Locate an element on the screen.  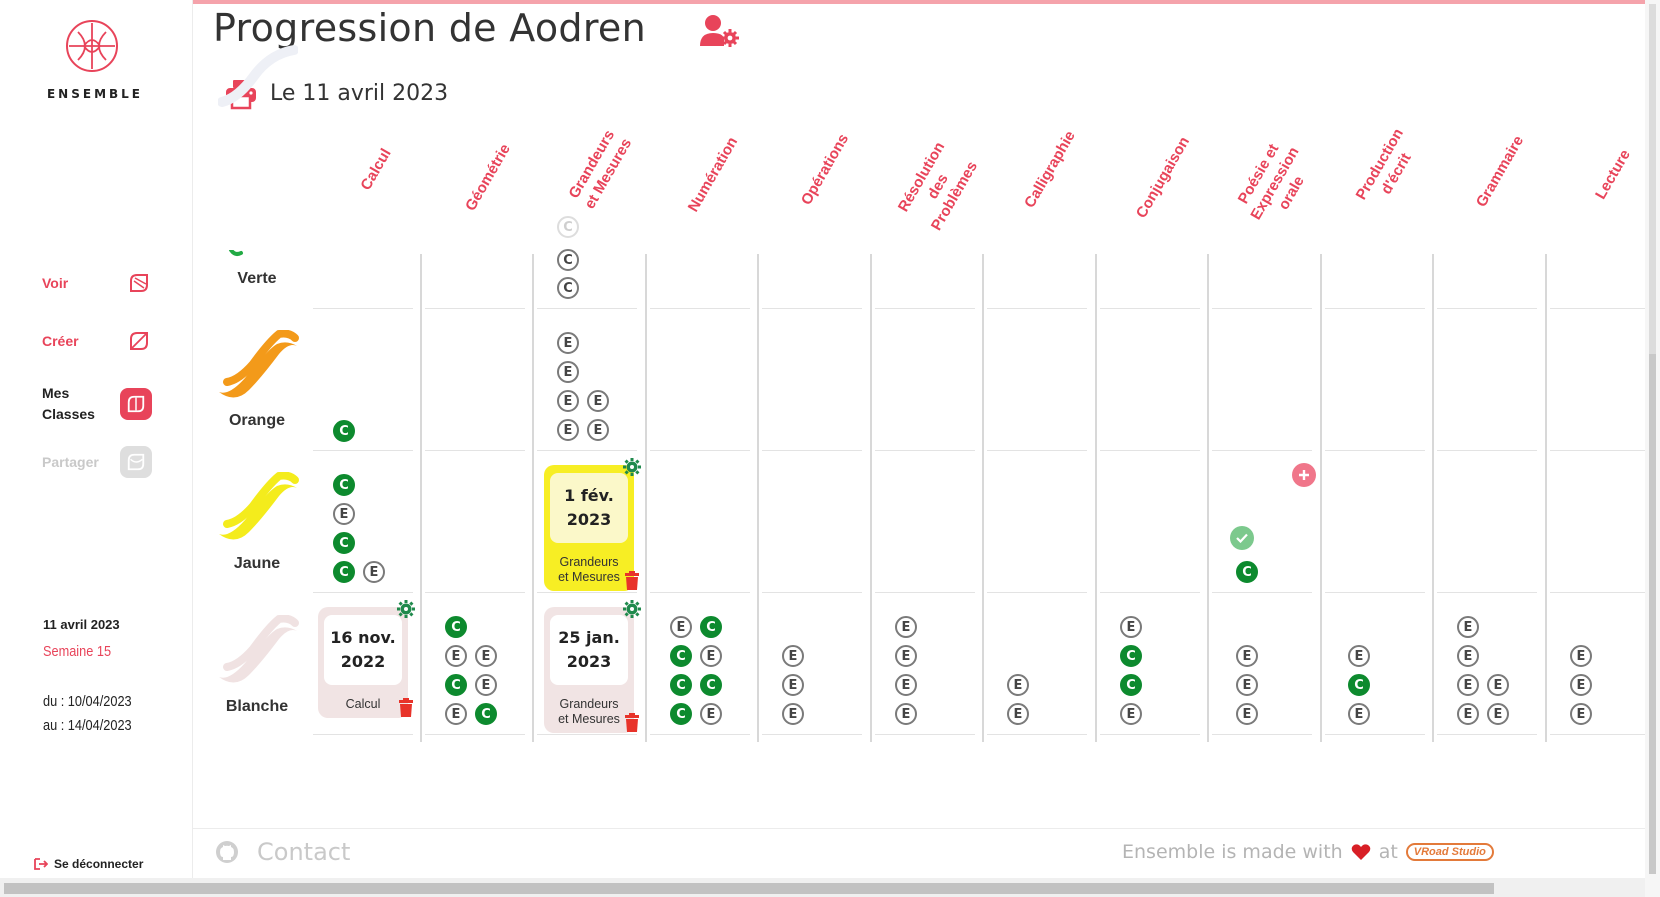
at-text: at is located at coordinates (1388, 852).